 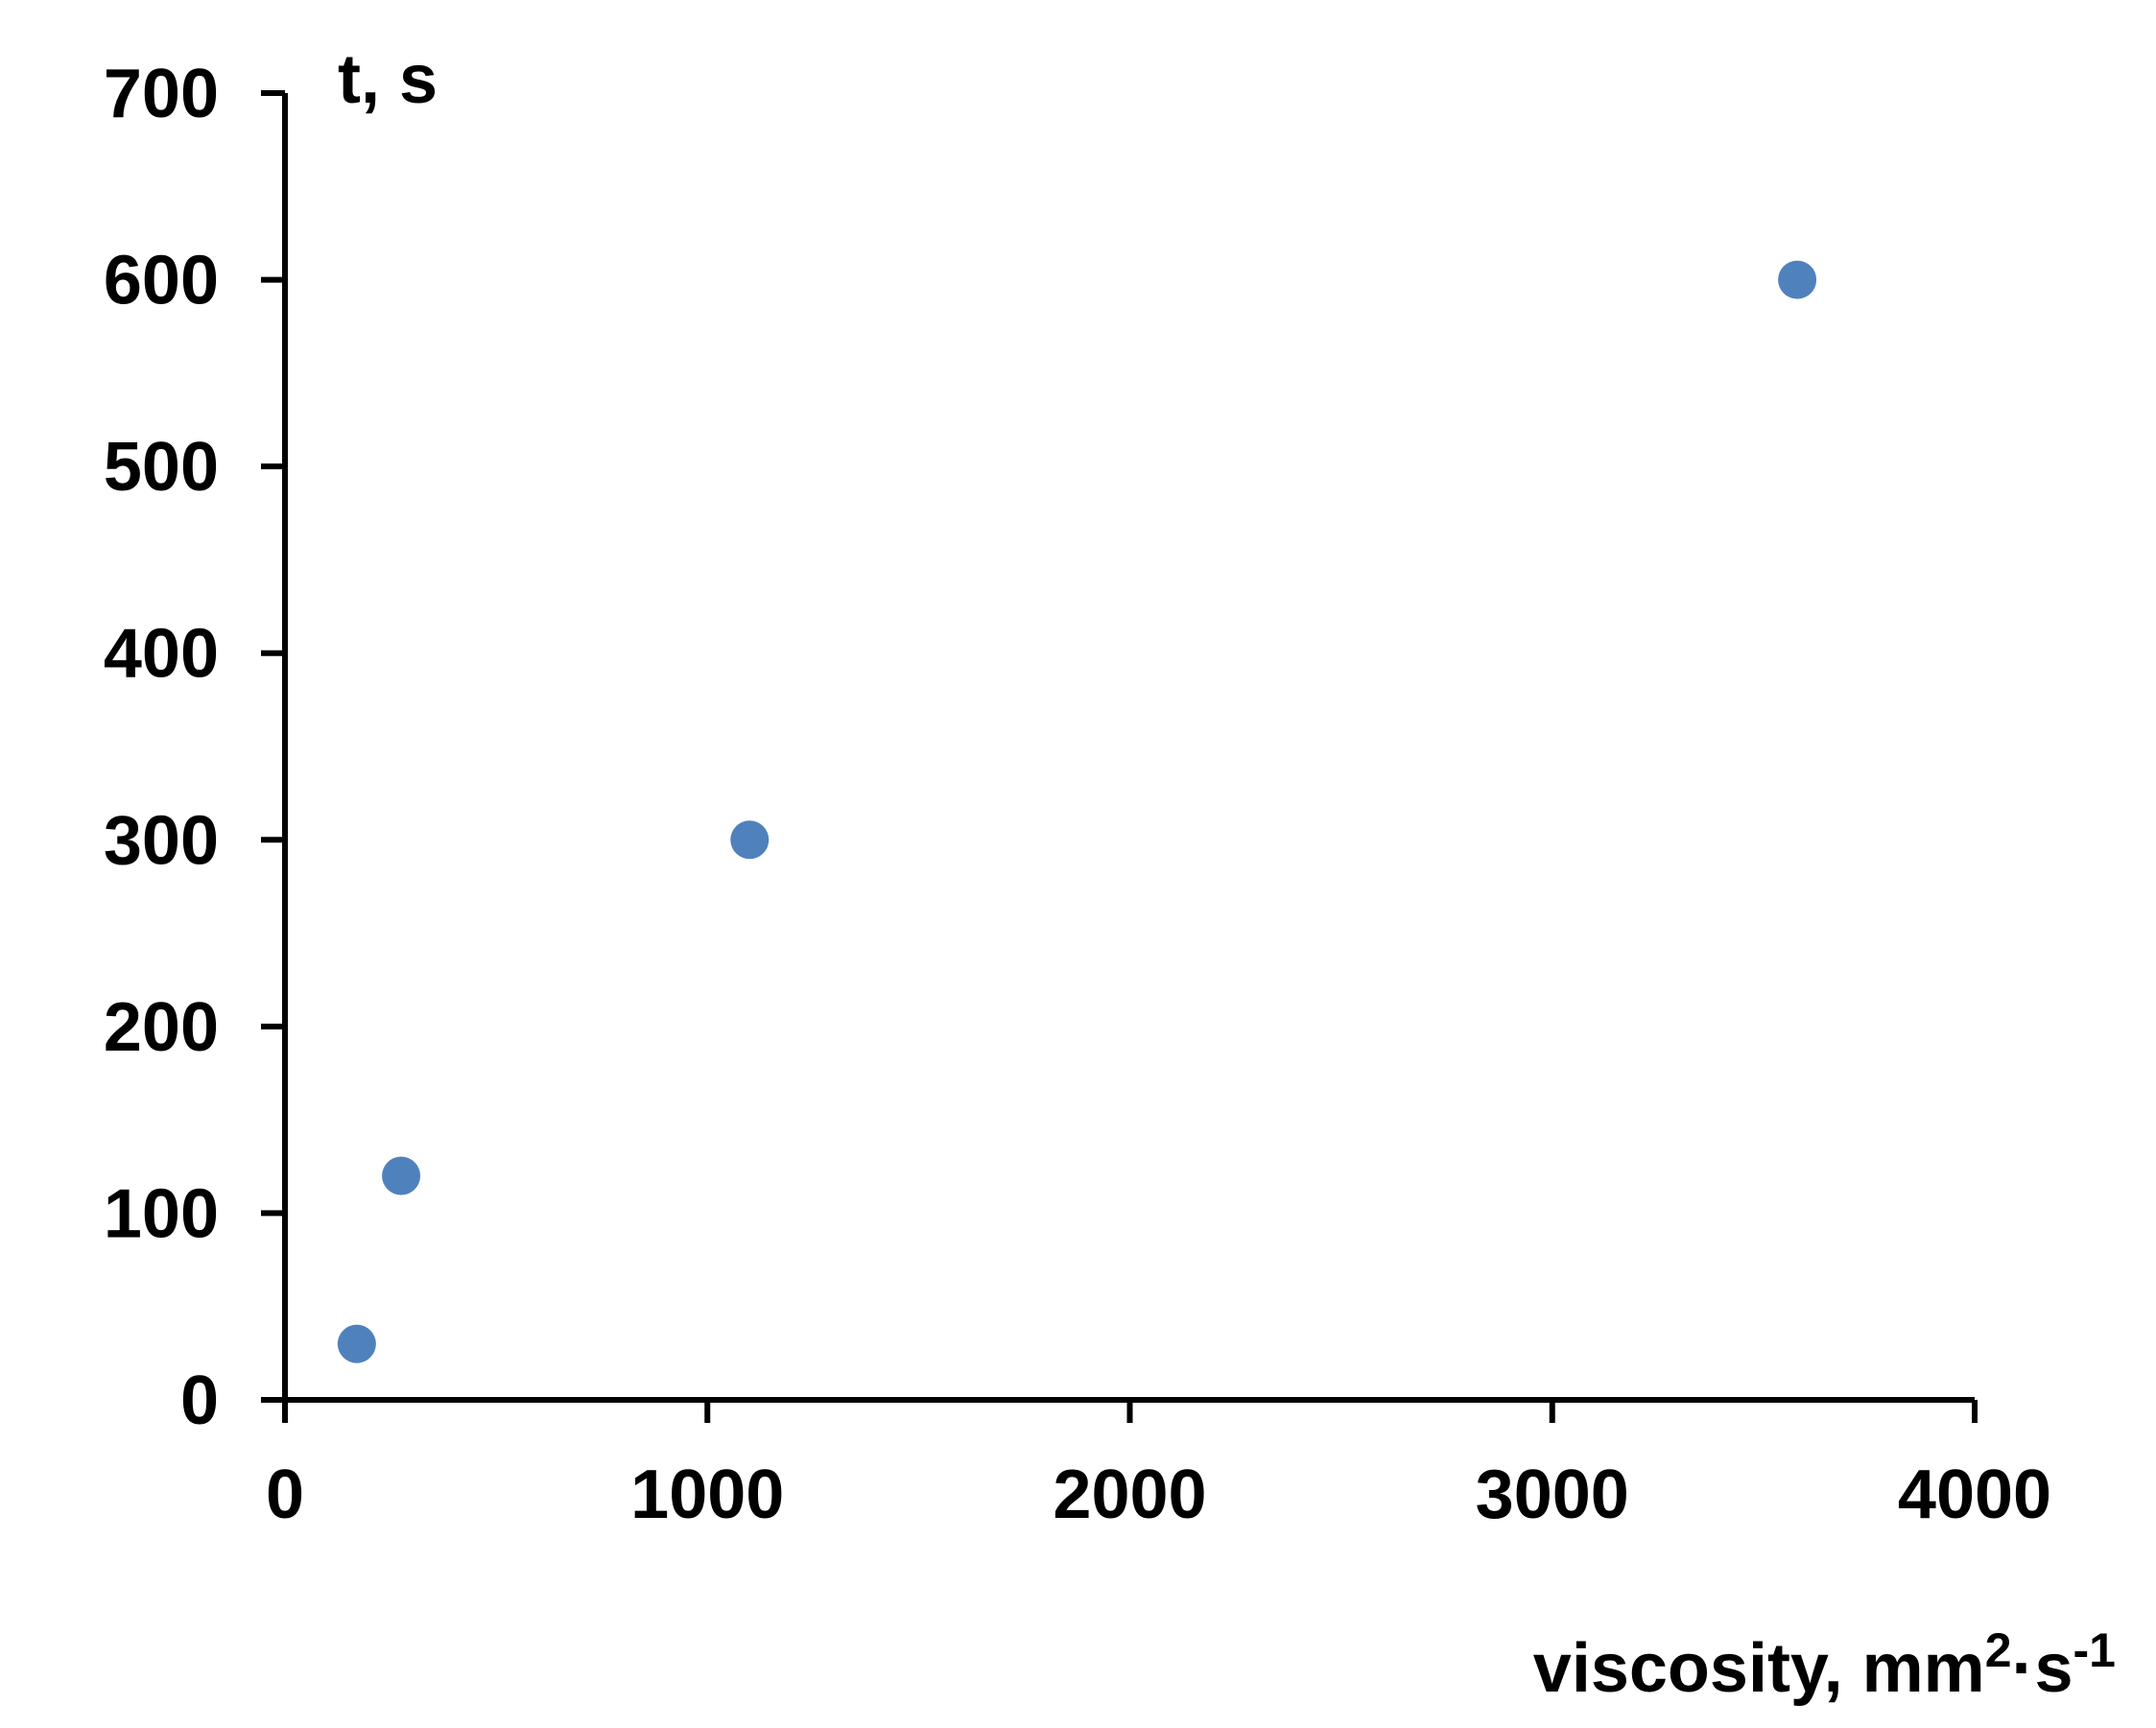 I want to click on y-tick-label: 300, so click(x=161, y=841).